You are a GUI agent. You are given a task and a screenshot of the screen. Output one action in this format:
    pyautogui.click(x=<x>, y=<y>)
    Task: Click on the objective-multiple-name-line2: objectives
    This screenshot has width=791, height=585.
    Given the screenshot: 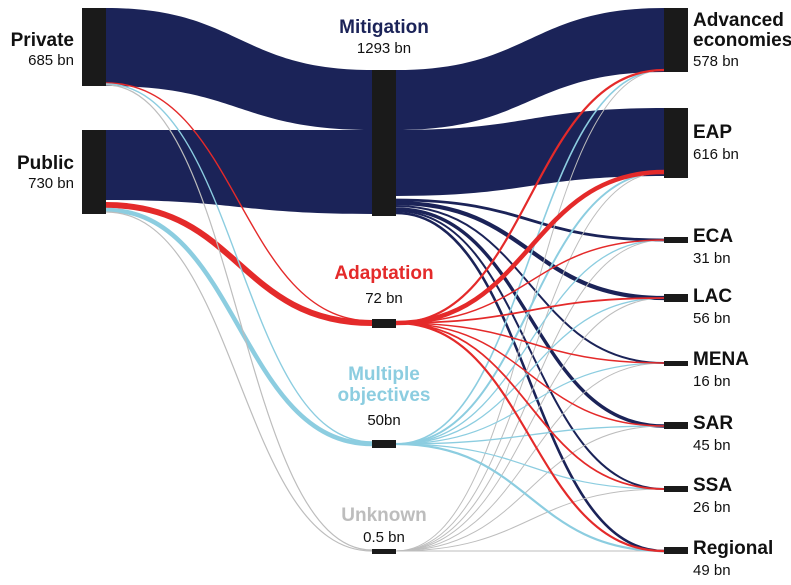 What is the action you would take?
    pyautogui.click(x=384, y=395)
    